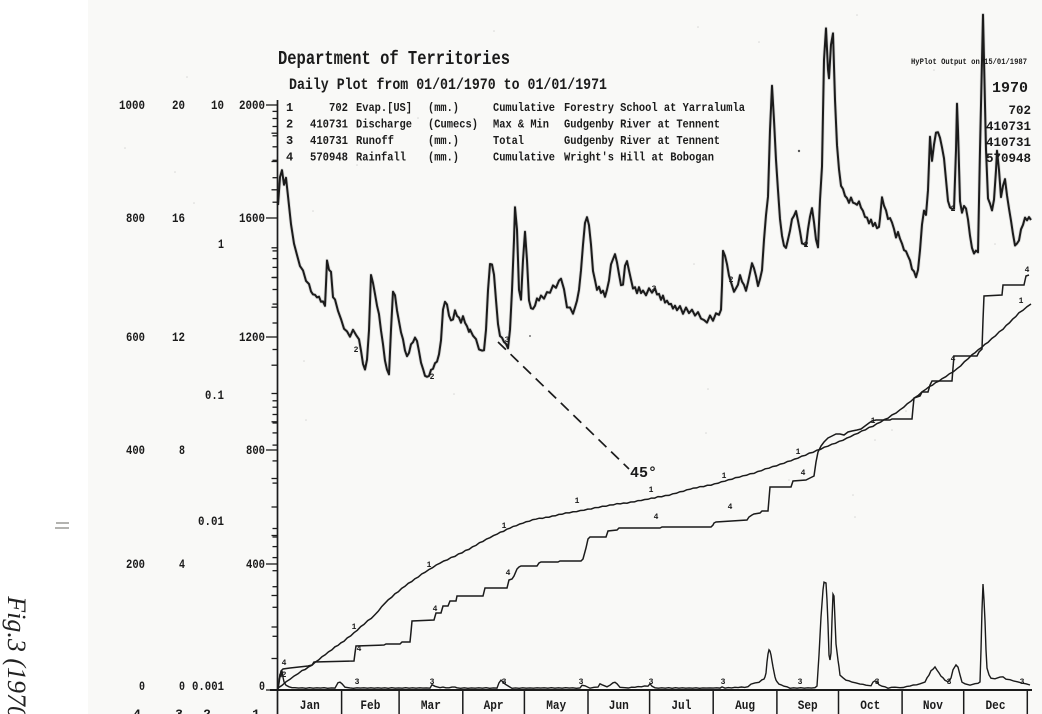 This screenshot has height=714, width=1042. What do you see at coordinates (643, 473) in the screenshot?
I see `svg-text: 45°` at bounding box center [643, 473].